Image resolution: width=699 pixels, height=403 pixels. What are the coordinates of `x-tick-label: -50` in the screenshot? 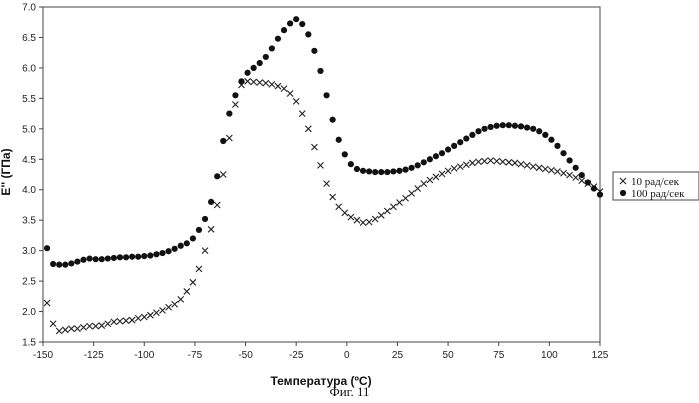 It's located at (245, 355).